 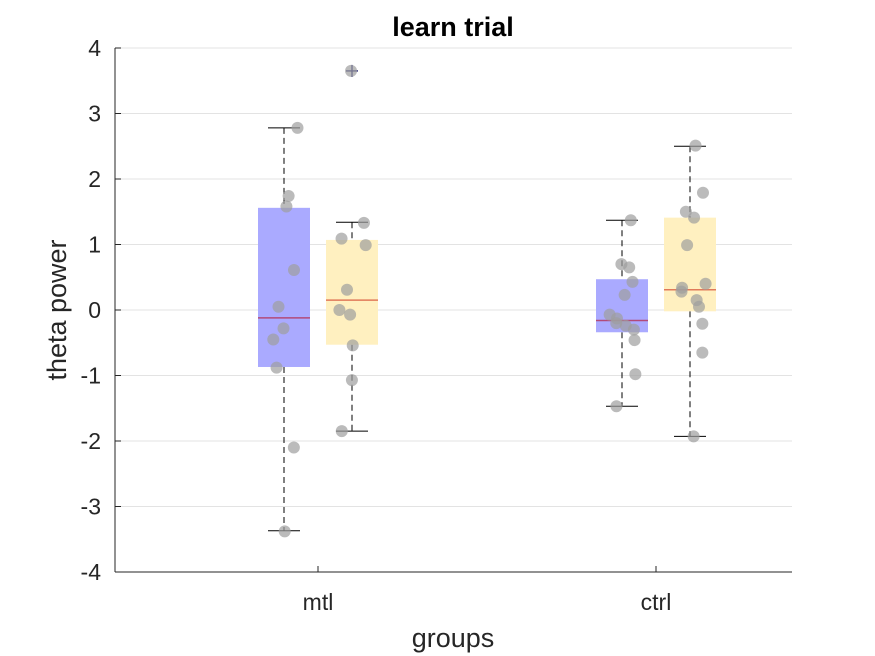 What do you see at coordinates (94, 114) in the screenshot?
I see `y-tick-label: 3` at bounding box center [94, 114].